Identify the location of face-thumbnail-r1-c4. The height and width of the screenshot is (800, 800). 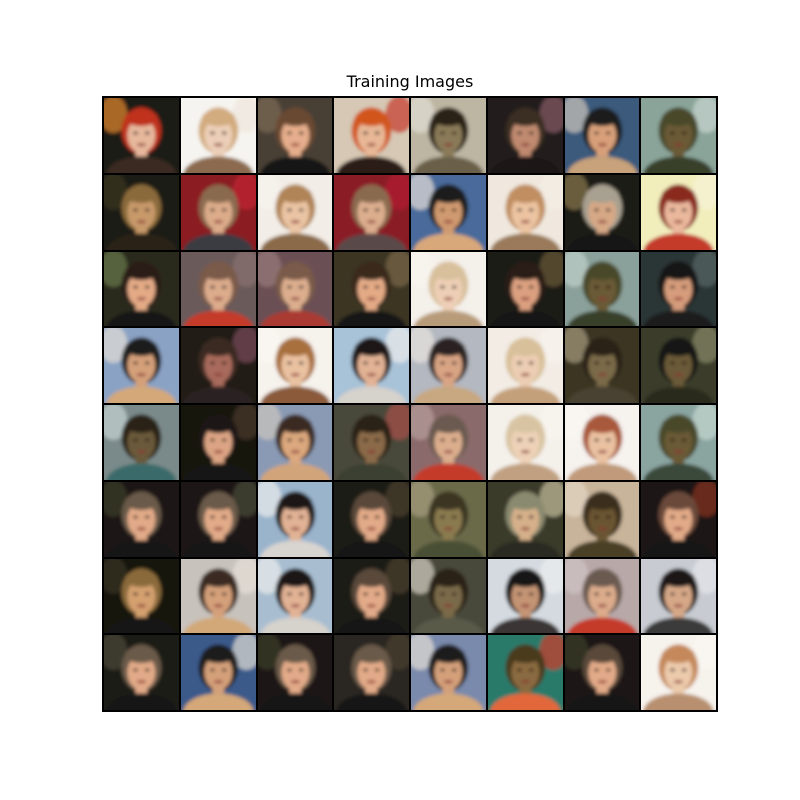
(371, 135).